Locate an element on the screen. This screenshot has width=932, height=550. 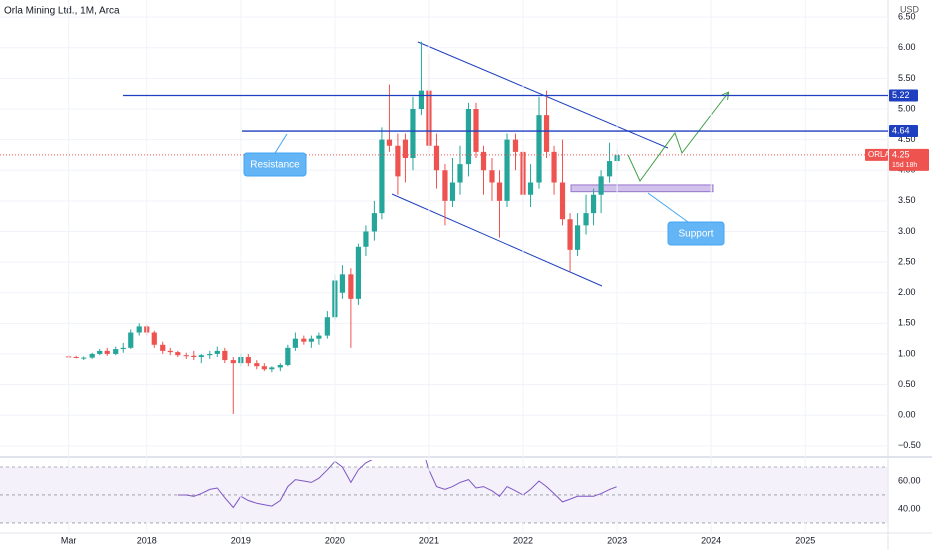
y-tick-label: 0.50 is located at coordinates (907, 384).